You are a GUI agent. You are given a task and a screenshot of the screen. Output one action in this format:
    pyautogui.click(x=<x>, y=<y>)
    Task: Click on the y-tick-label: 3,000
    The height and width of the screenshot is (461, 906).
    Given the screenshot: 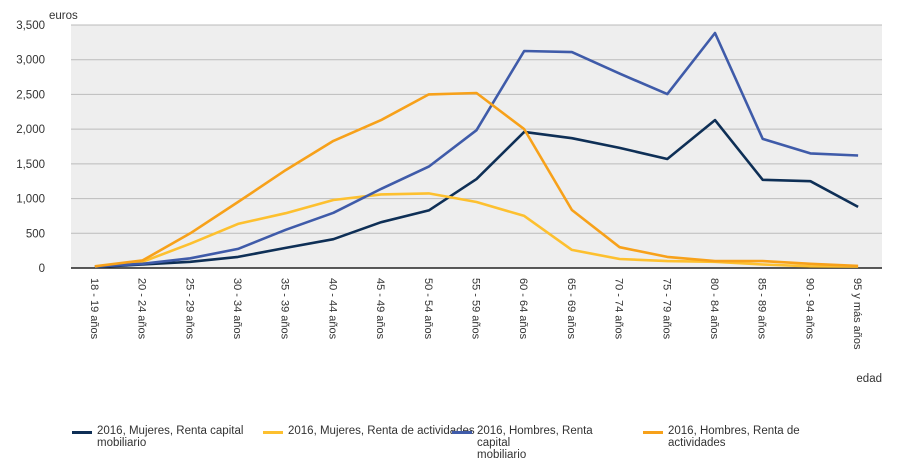 What is the action you would take?
    pyautogui.click(x=30, y=61)
    